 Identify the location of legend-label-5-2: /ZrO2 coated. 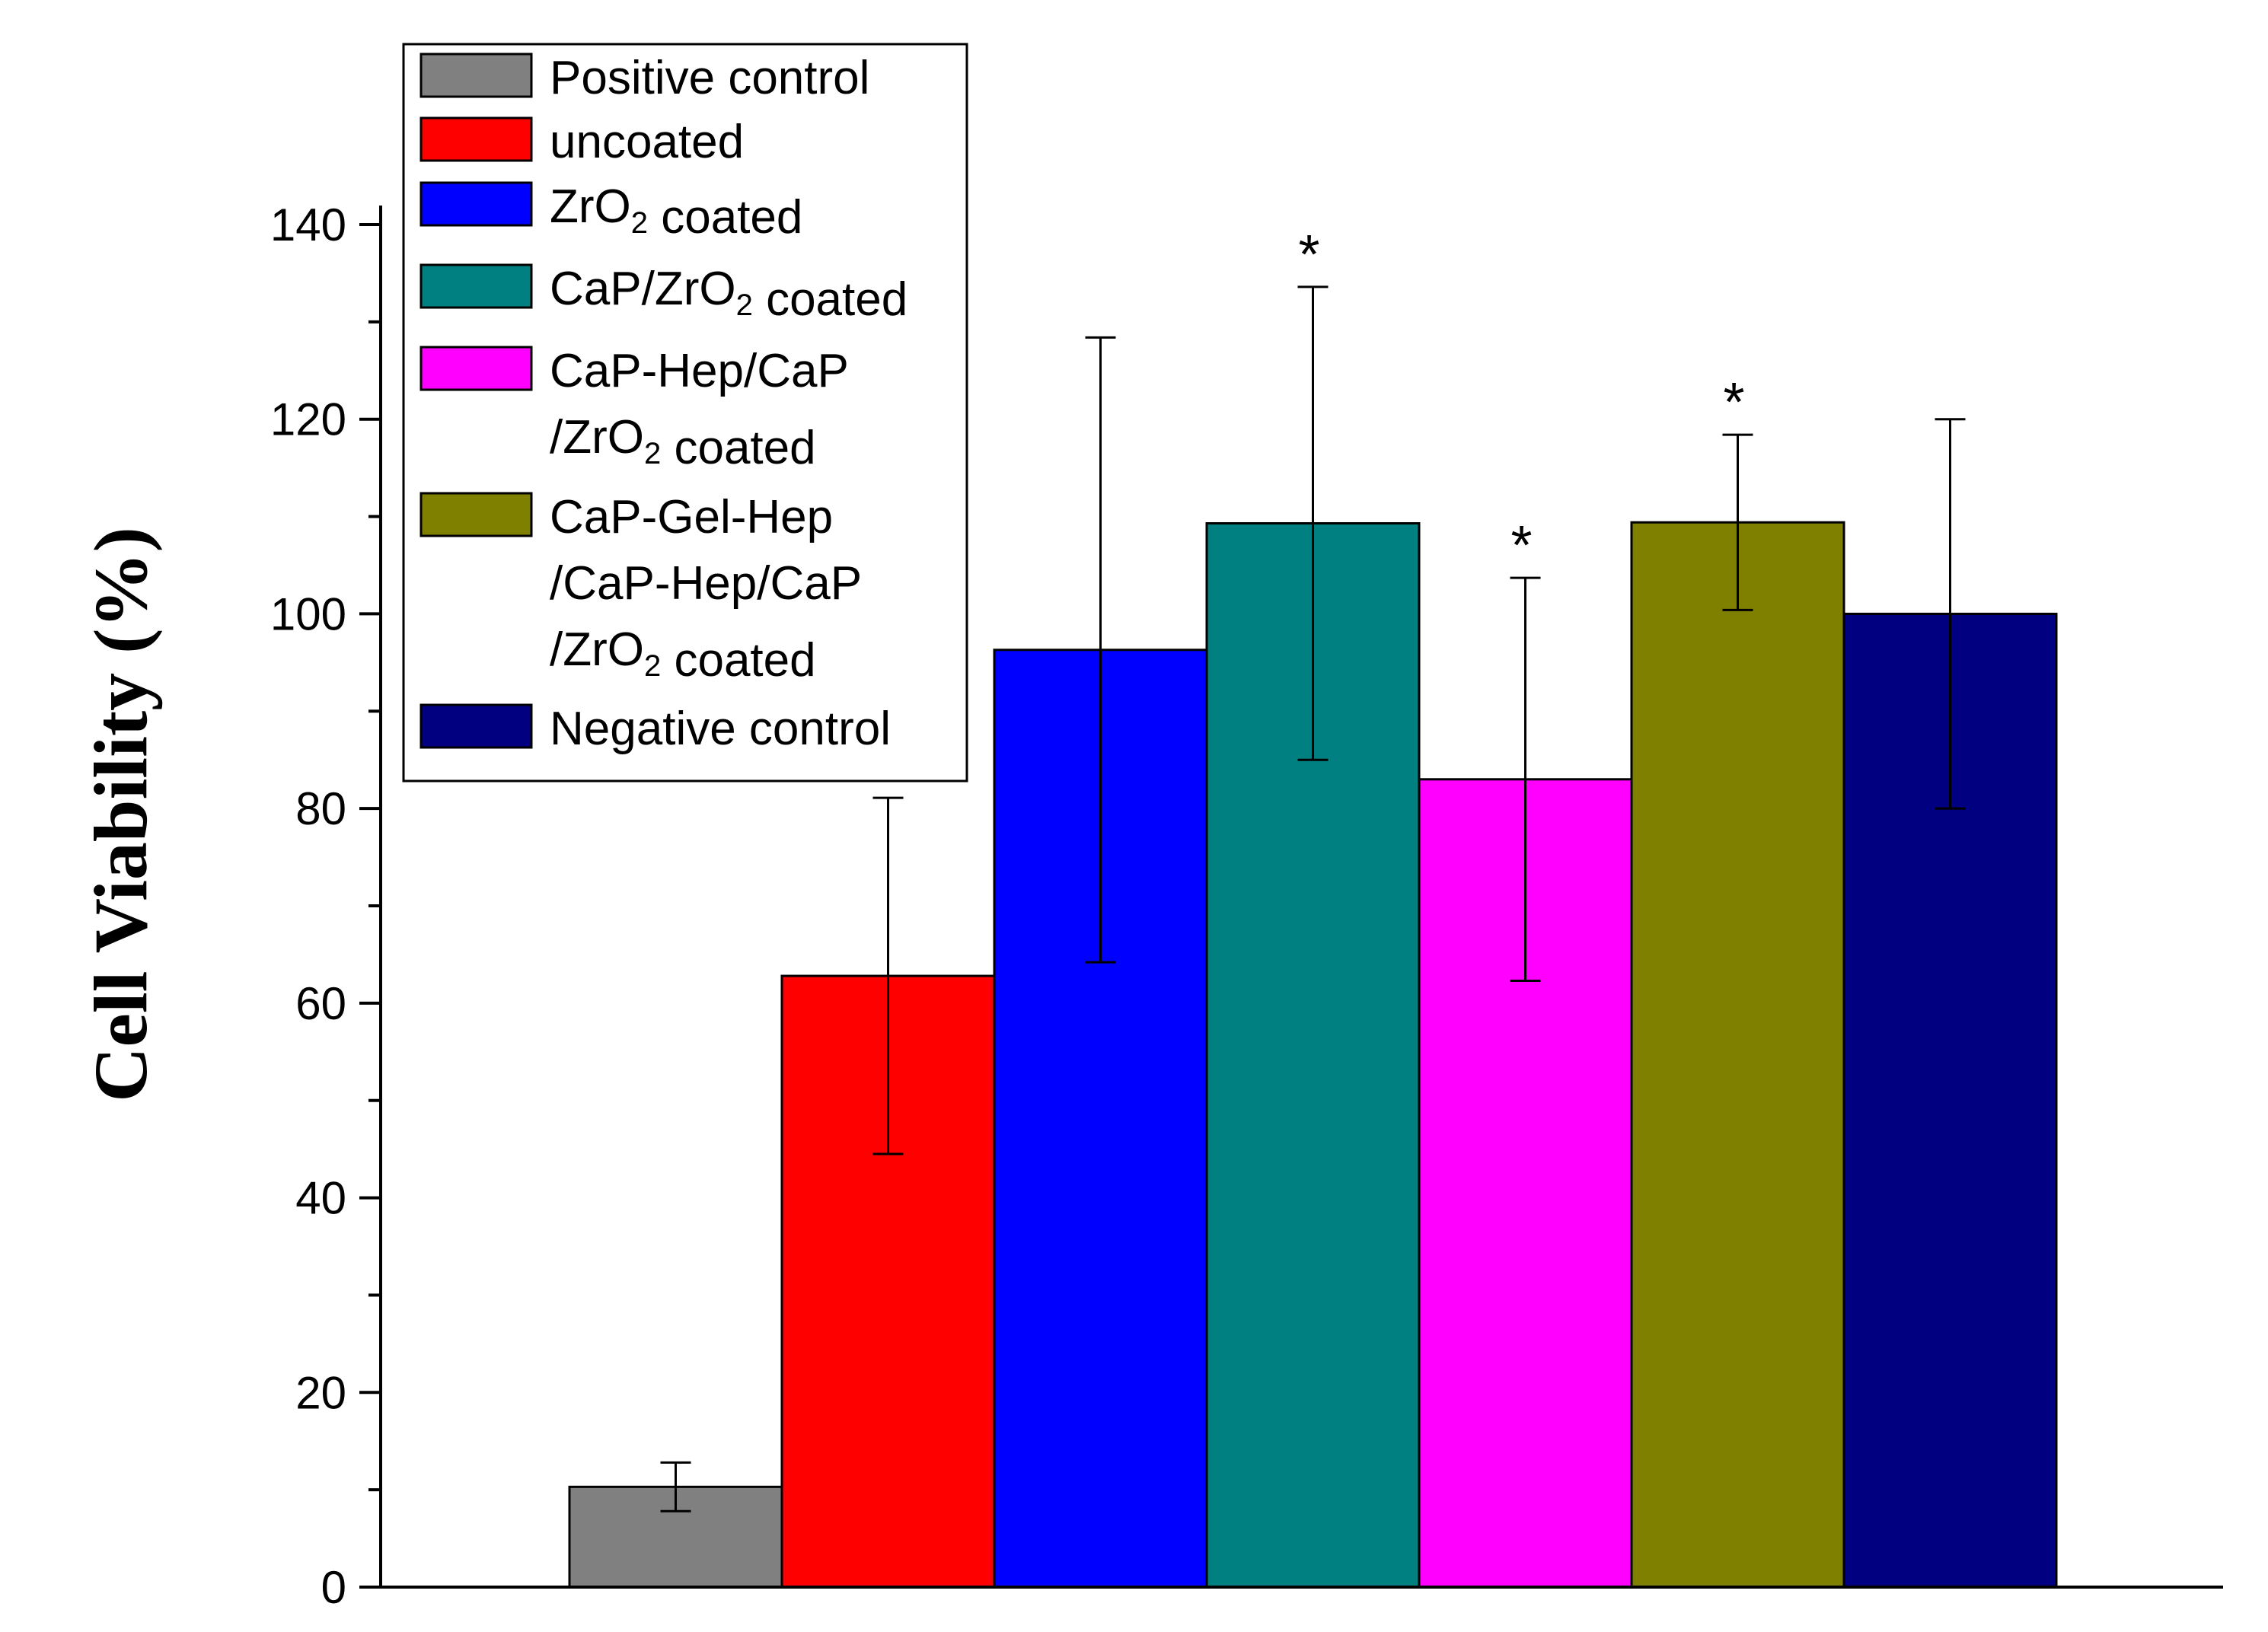
(683, 655).